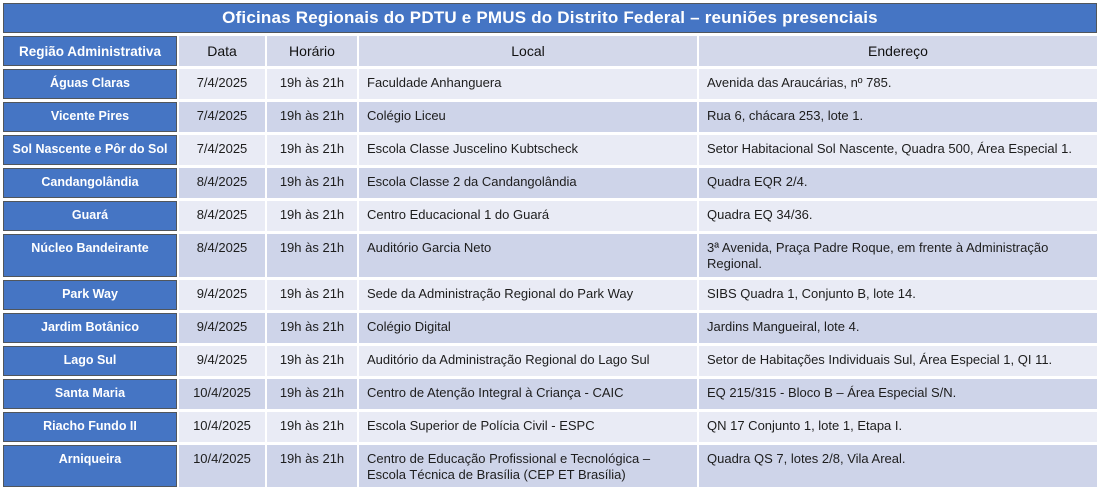 The image size is (1101, 487). Describe the element at coordinates (90, 216) in the screenshot. I see `row-region-label: Guará` at that location.